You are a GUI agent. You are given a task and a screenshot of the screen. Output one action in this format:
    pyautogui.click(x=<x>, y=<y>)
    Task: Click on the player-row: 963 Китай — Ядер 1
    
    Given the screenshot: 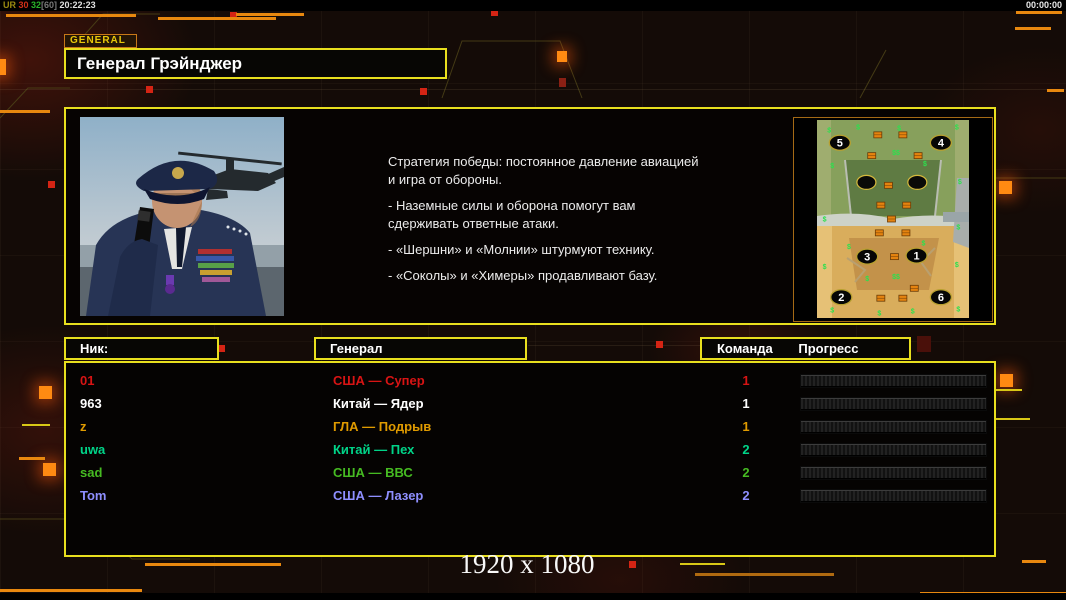 What is the action you would take?
    pyautogui.click(x=530, y=403)
    